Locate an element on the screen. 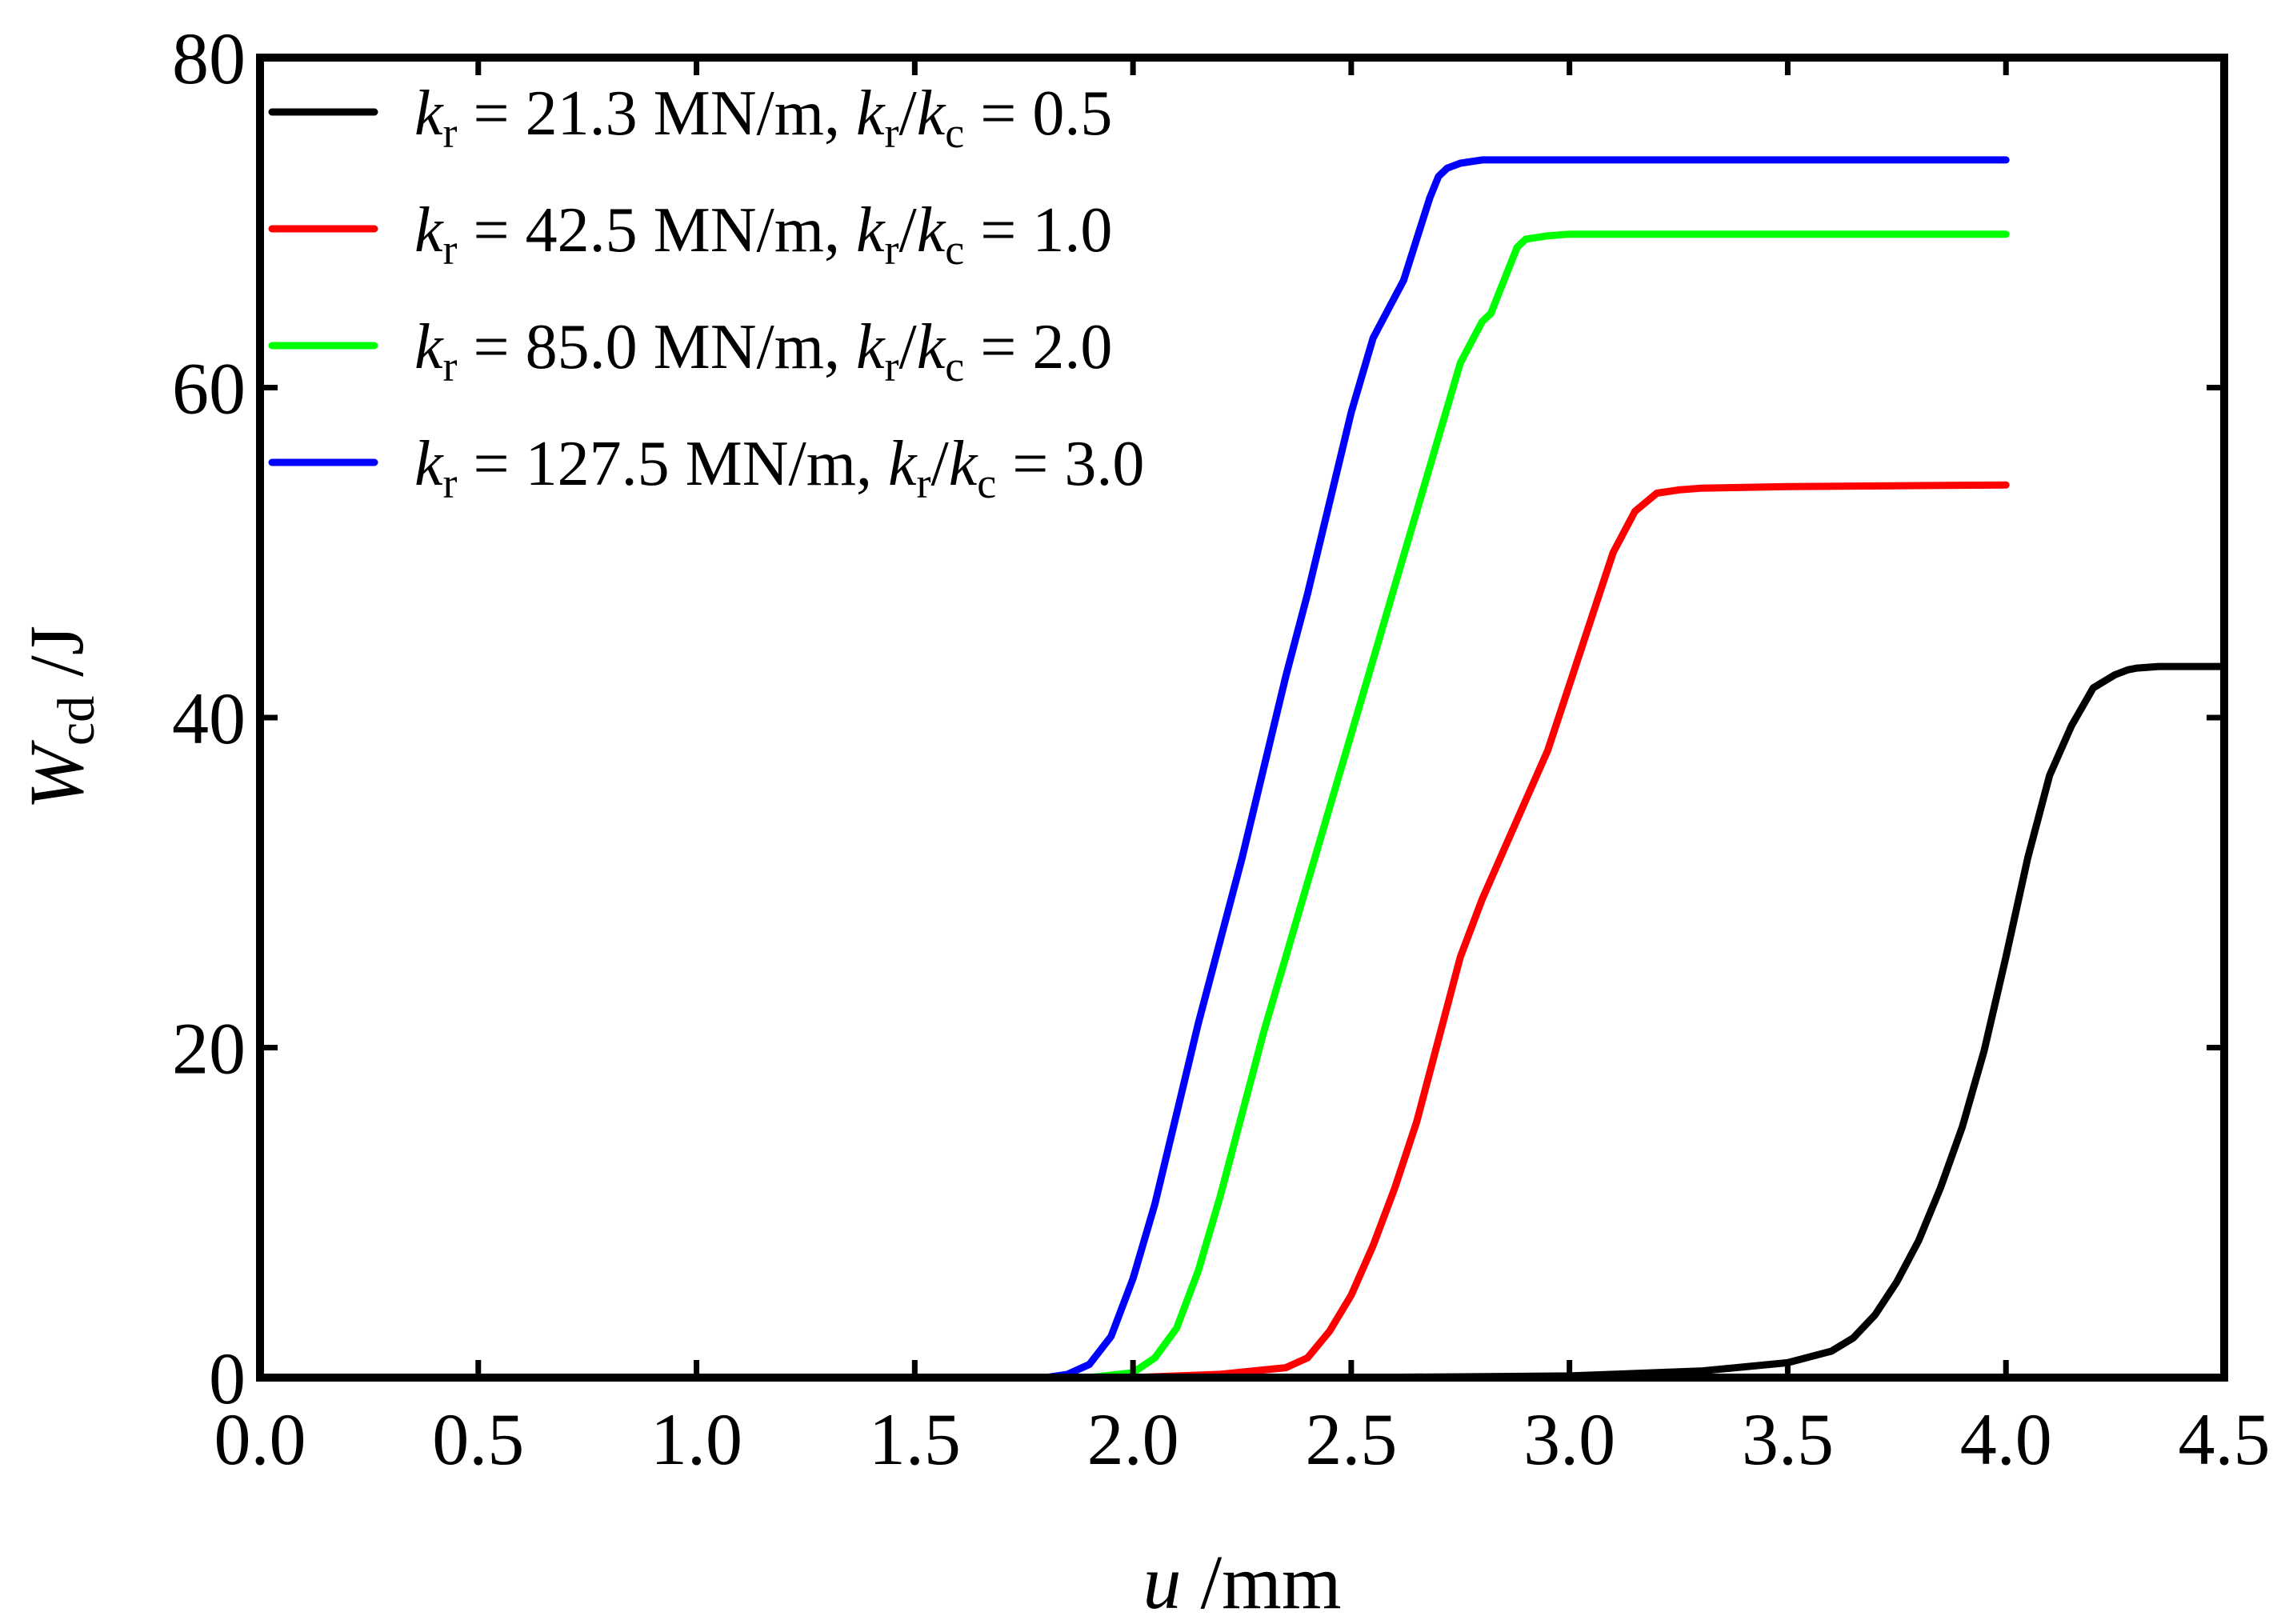 The image size is (2293, 1624). x-tick-label: 0.5 is located at coordinates (478, 1439).